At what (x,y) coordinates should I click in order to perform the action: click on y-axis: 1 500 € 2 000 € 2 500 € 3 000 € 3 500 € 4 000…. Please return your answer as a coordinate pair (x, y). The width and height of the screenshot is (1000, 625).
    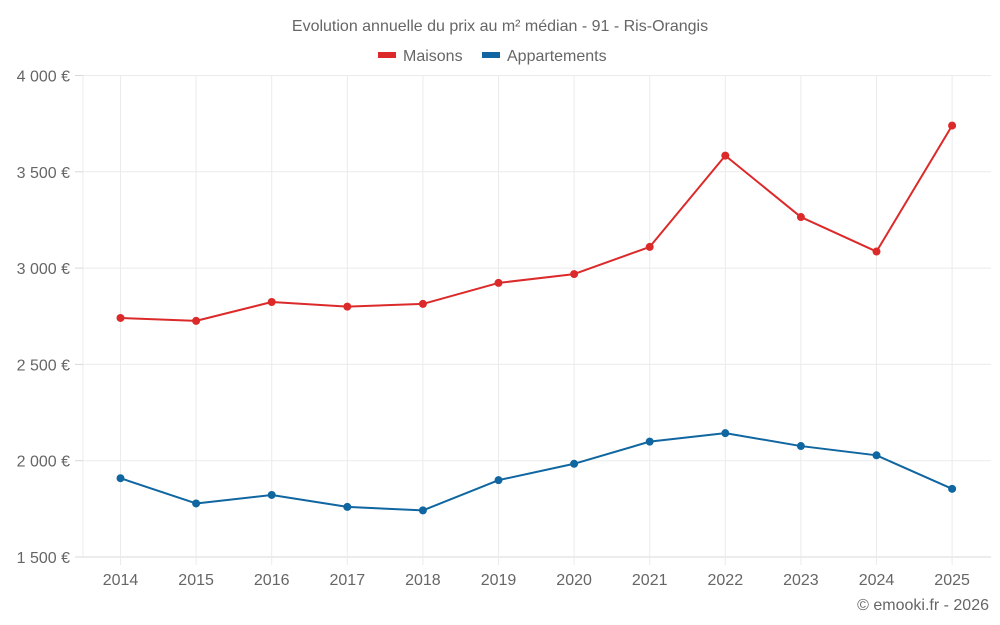
    Looking at the image, I should click on (50, 318).